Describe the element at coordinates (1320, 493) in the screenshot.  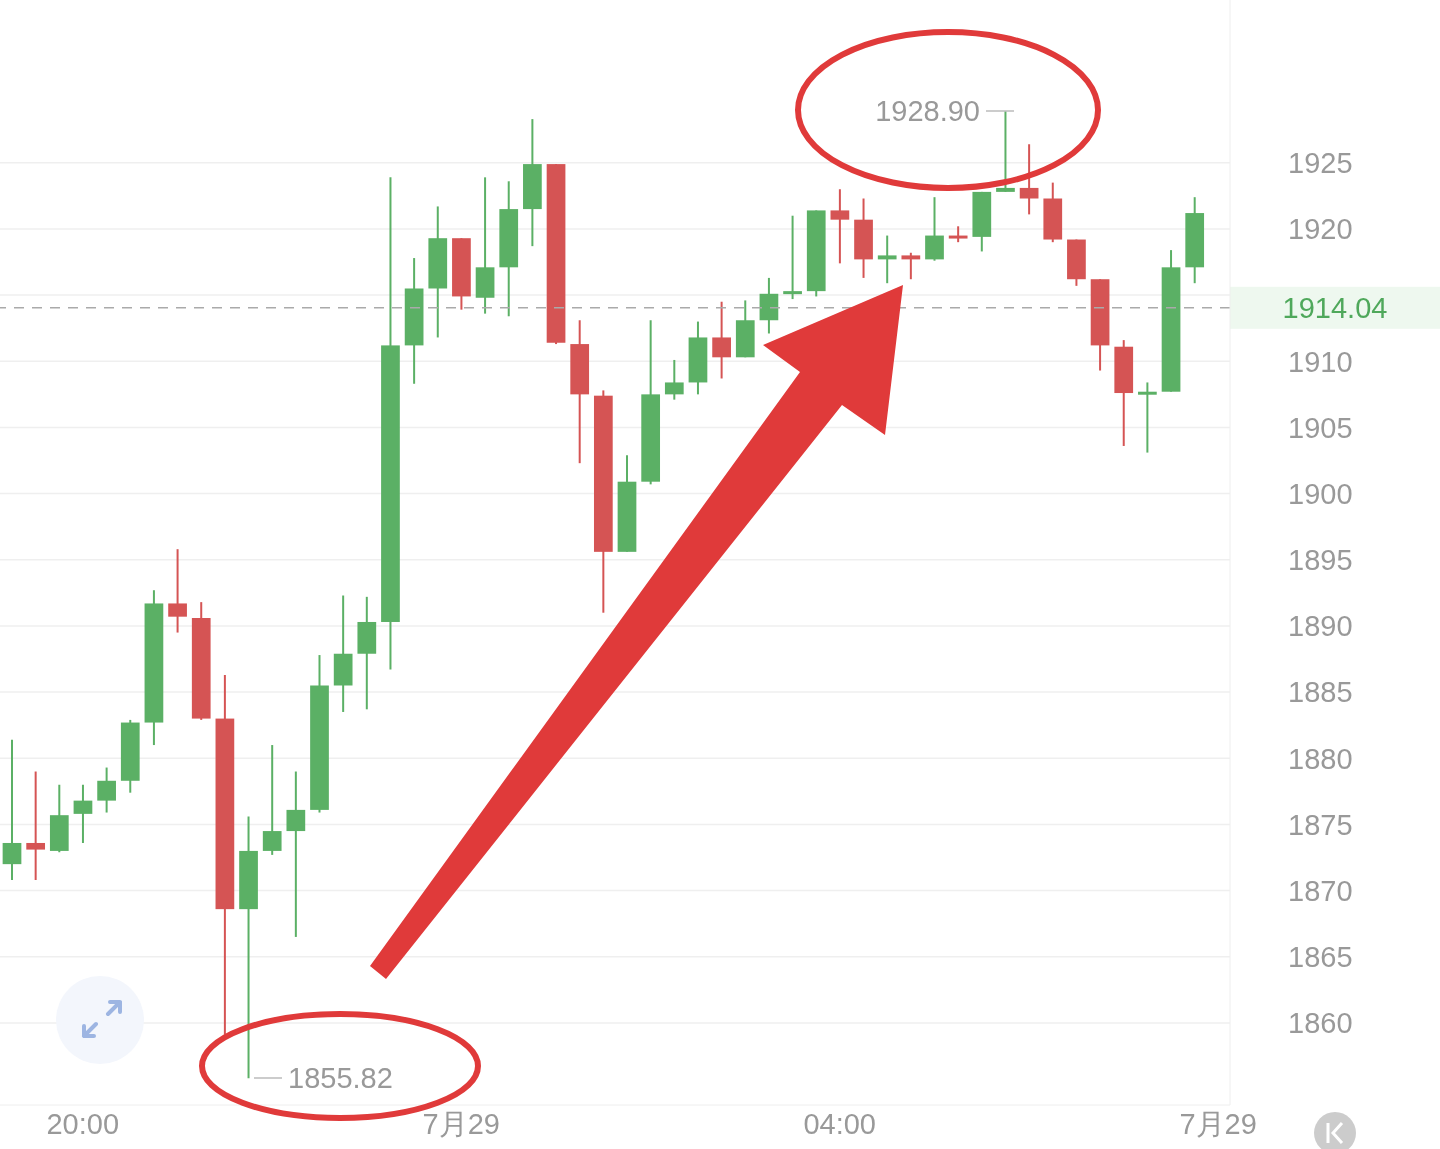
I see `y-tick-label: 1900` at that location.